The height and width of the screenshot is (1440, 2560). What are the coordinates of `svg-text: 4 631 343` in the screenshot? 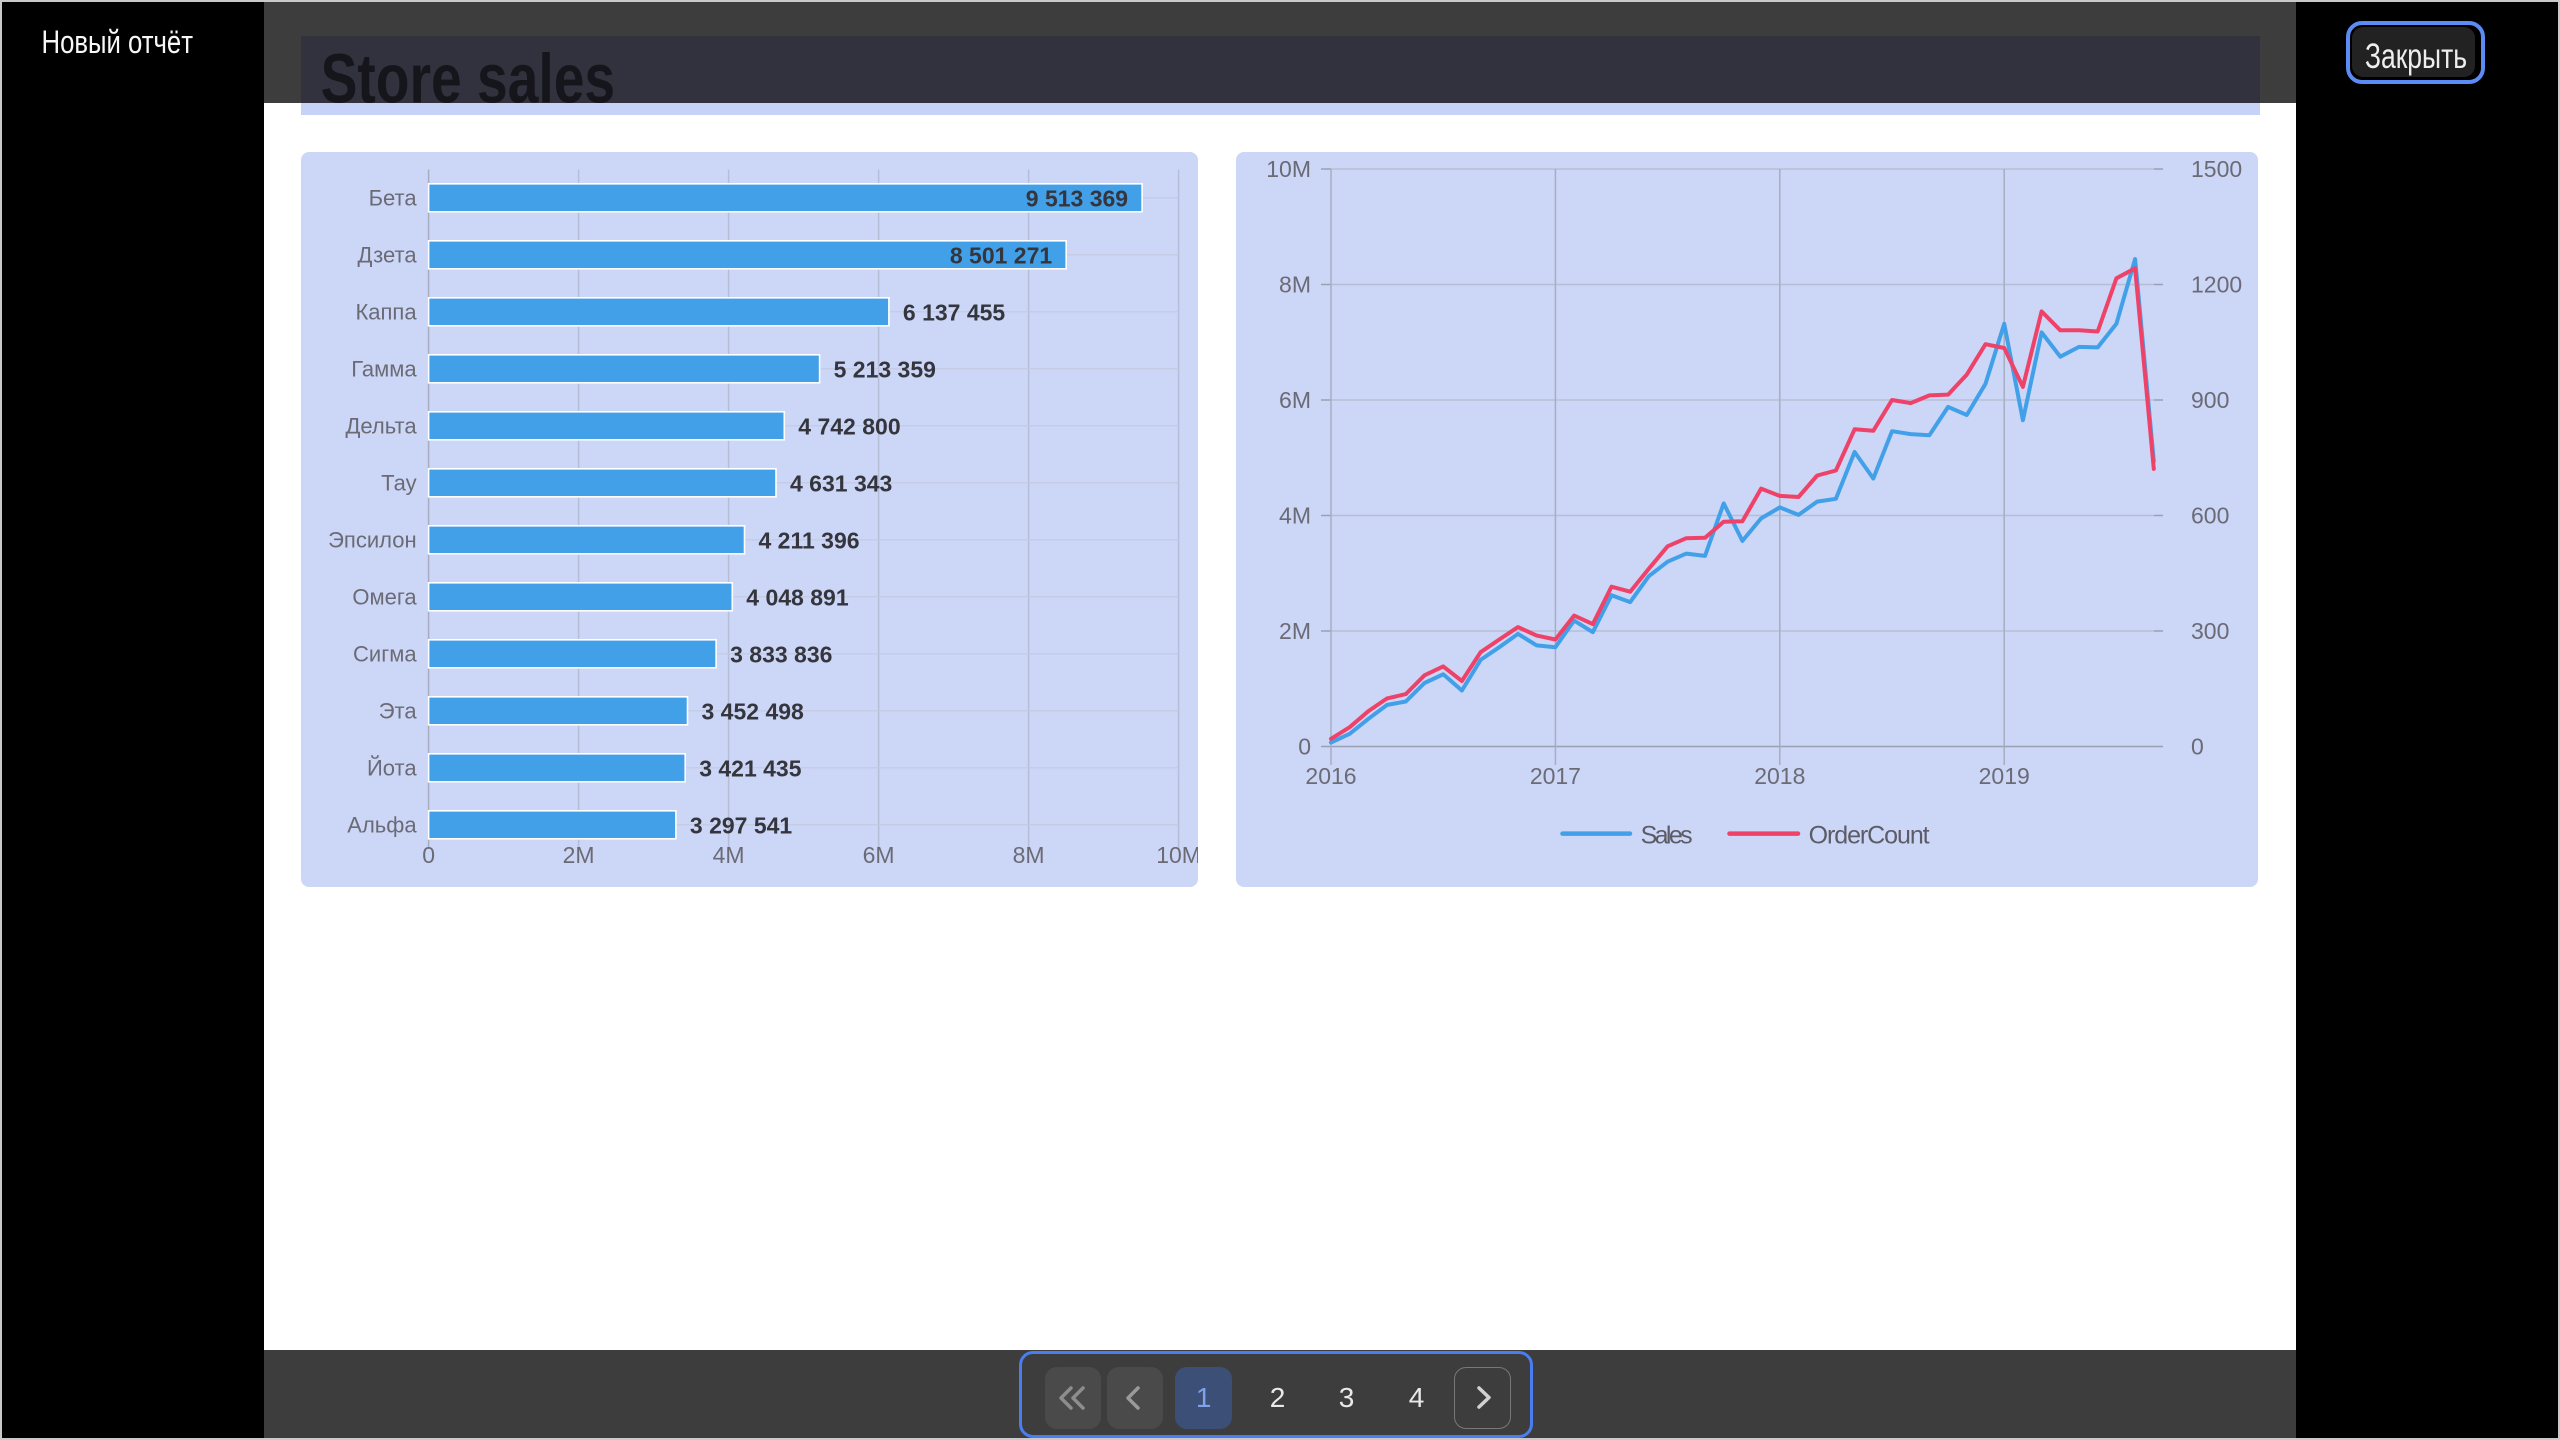 It's located at (841, 483).